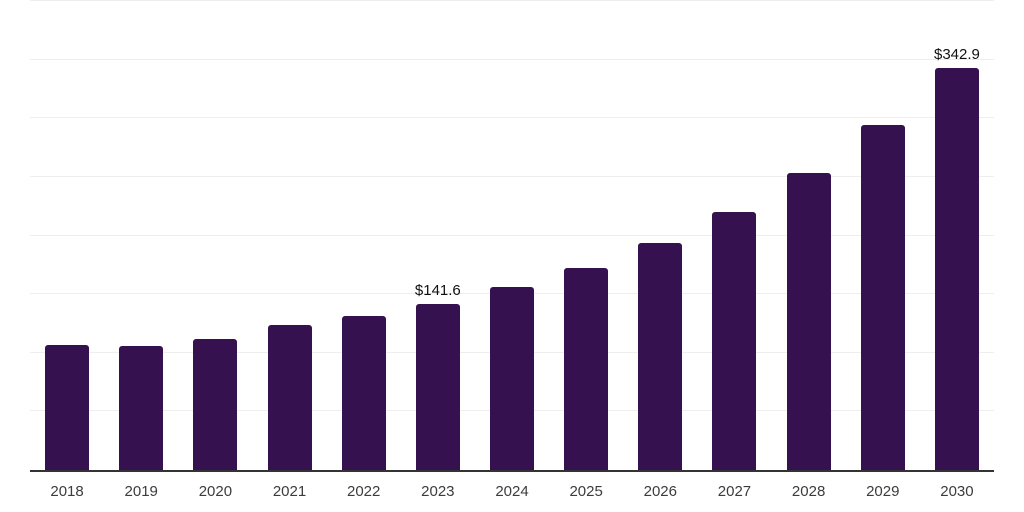 The height and width of the screenshot is (512, 1024). Describe the element at coordinates (660, 356) in the screenshot. I see `bar-2026` at that location.